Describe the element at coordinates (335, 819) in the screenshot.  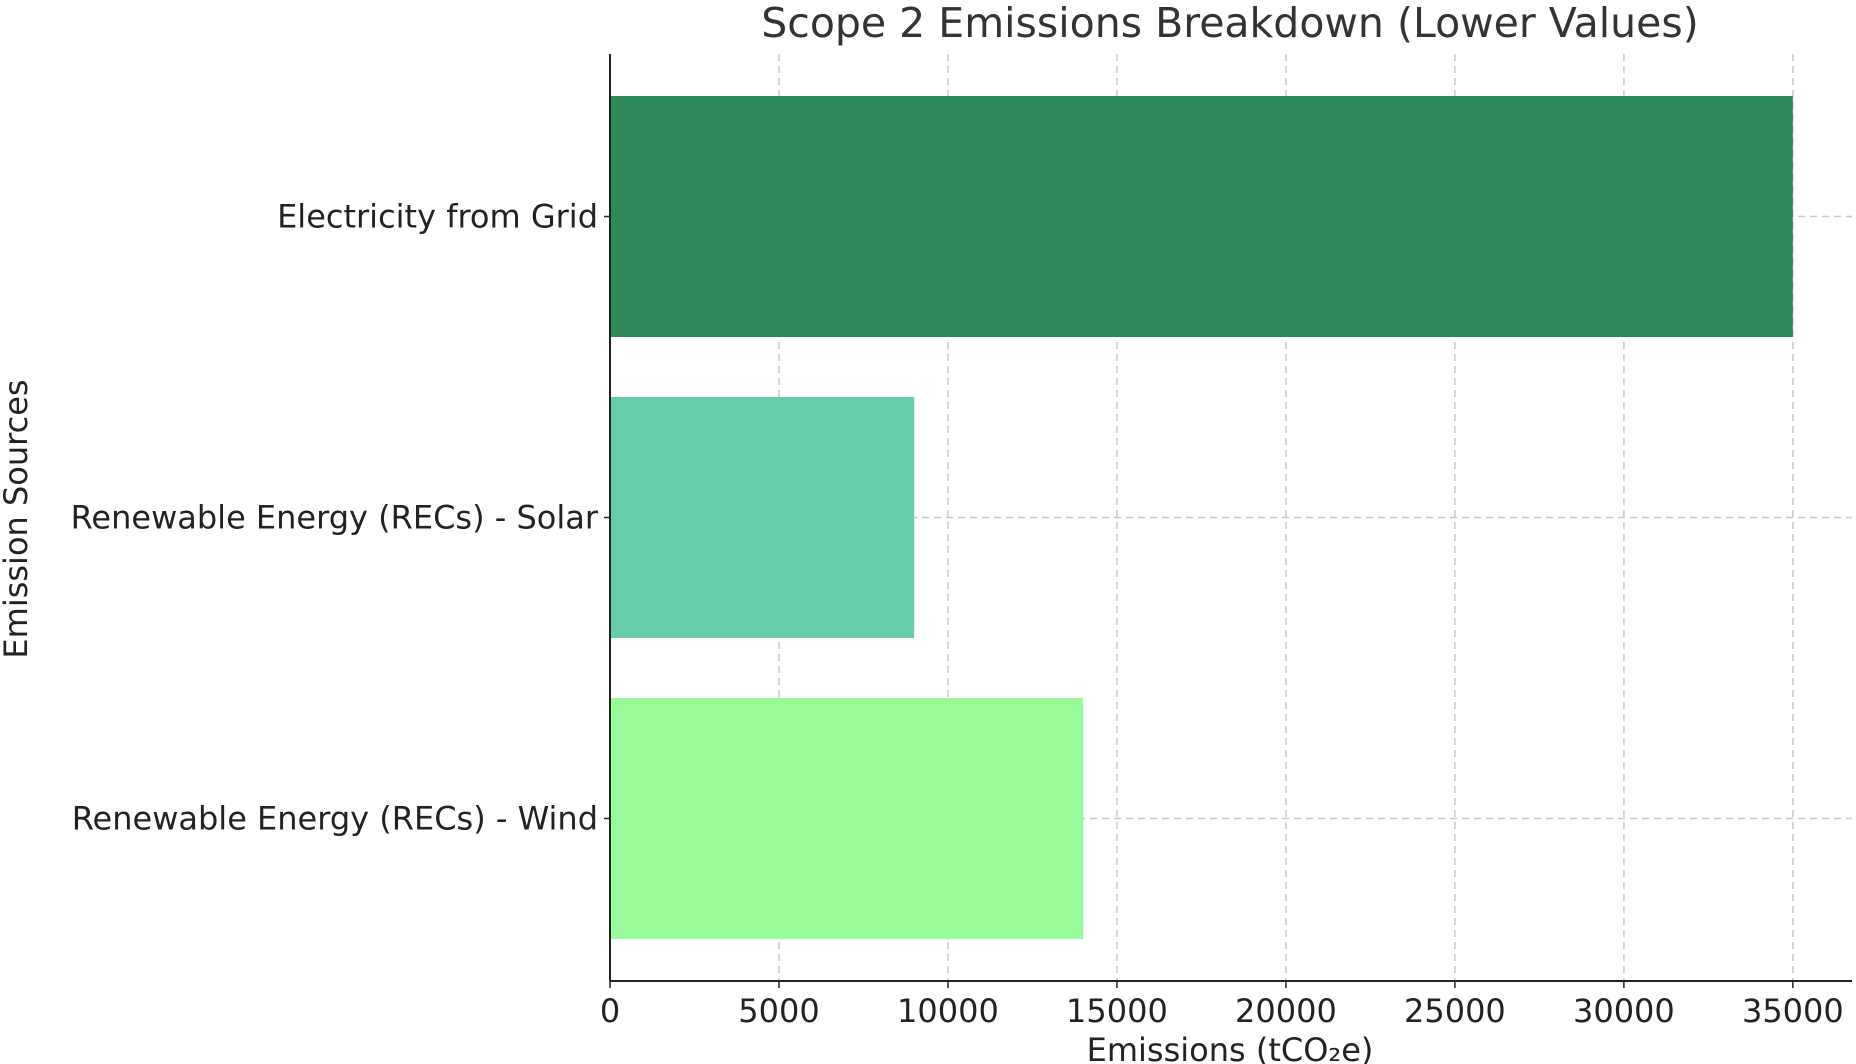
I see `y-tick-label: Renewable Energy (RECs) - Wind` at that location.